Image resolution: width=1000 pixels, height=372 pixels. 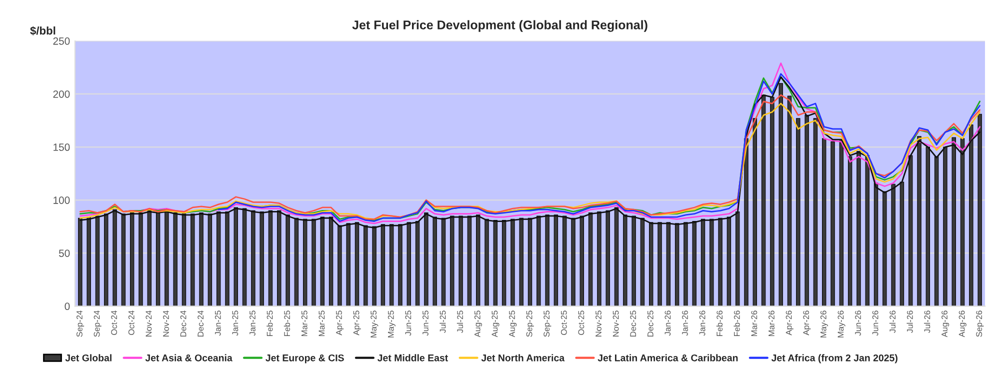 I want to click on x-tick-label: Jun-25, so click(x=425, y=323).